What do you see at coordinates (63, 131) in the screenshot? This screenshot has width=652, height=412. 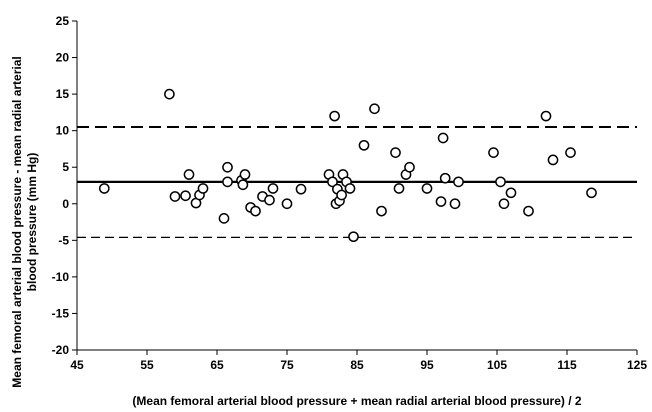 I see `y-tick-label: 10` at bounding box center [63, 131].